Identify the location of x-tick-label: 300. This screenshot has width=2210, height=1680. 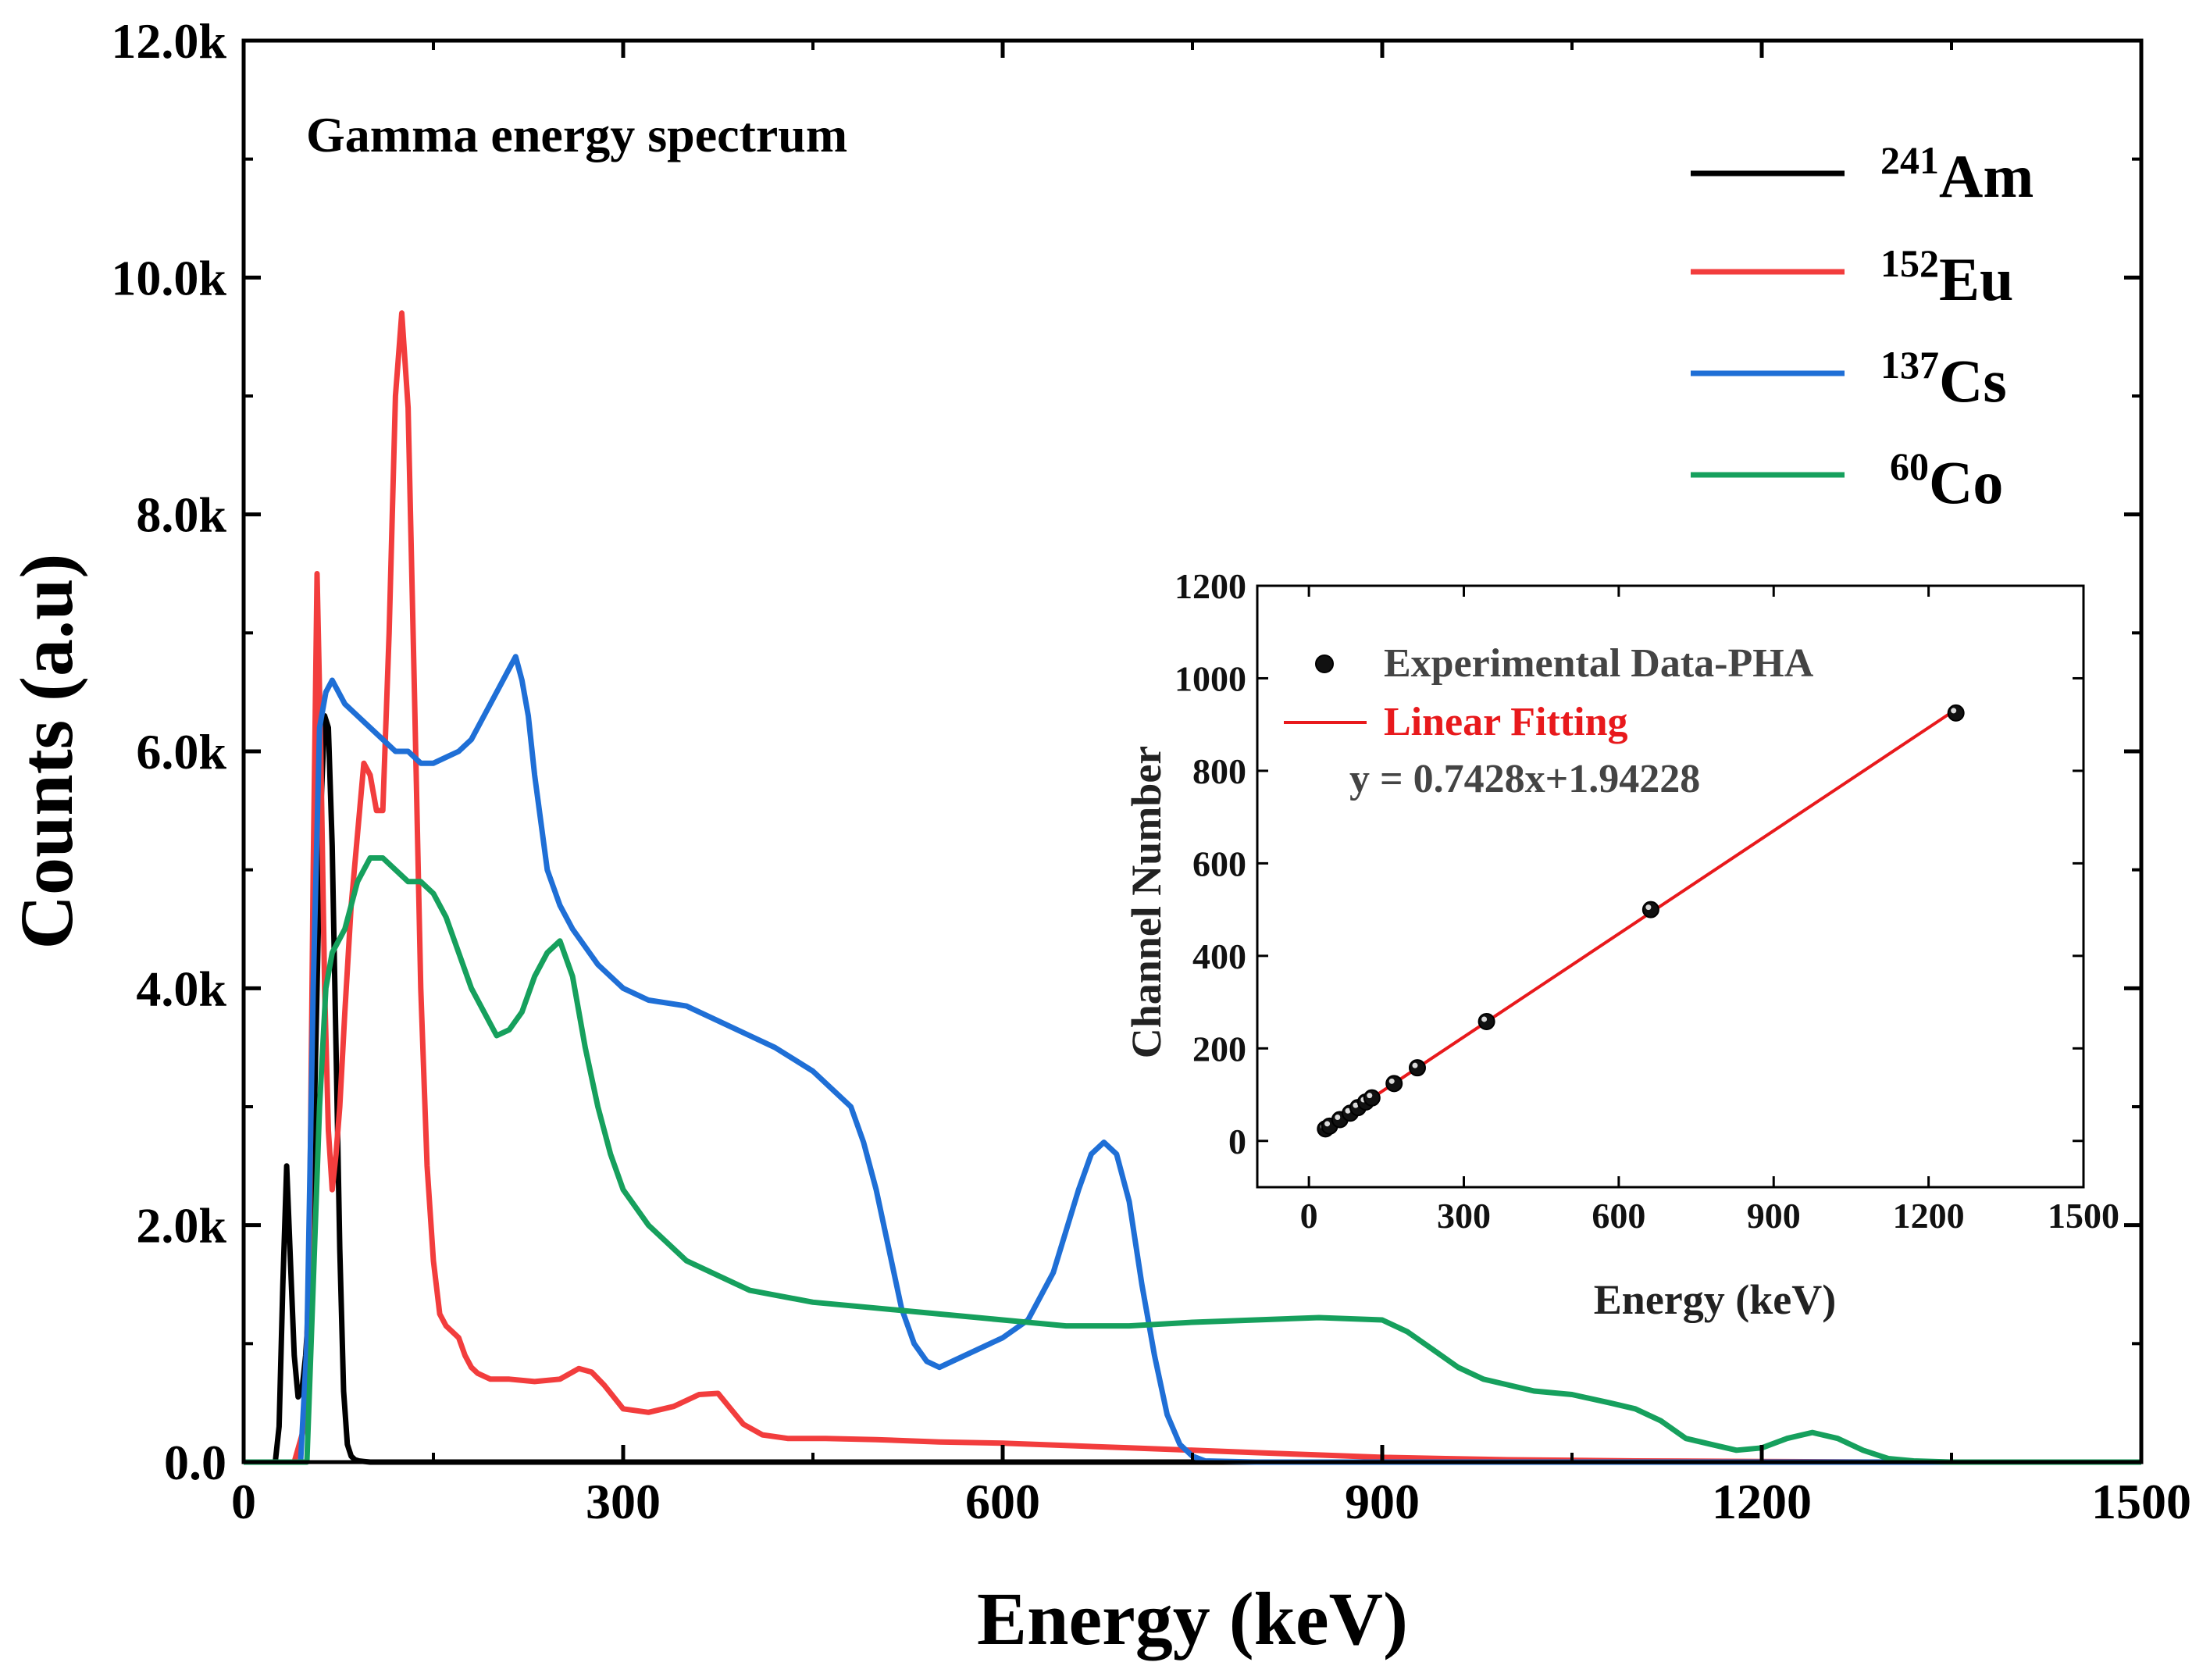
(623, 1501).